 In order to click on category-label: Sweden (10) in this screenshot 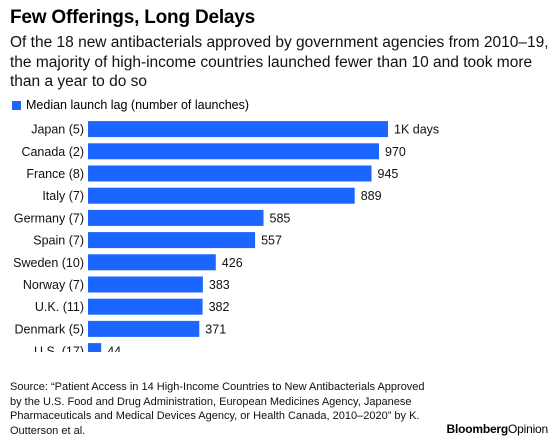, I will do `click(48, 263)`.